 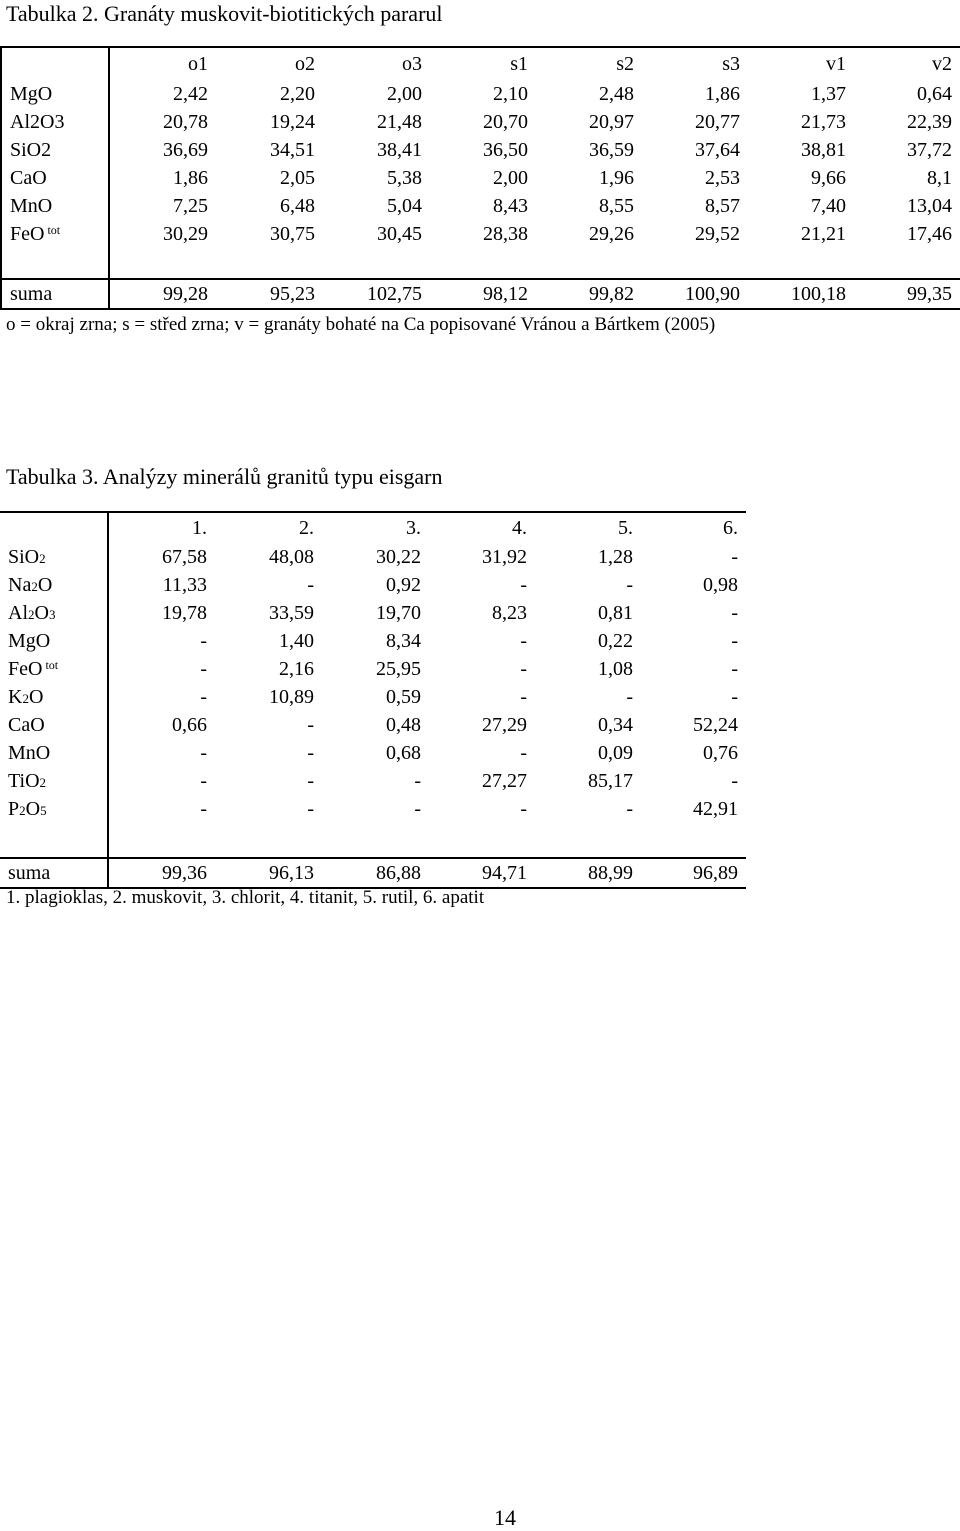 I want to click on table-cell: 38,41, so click(x=399, y=150).